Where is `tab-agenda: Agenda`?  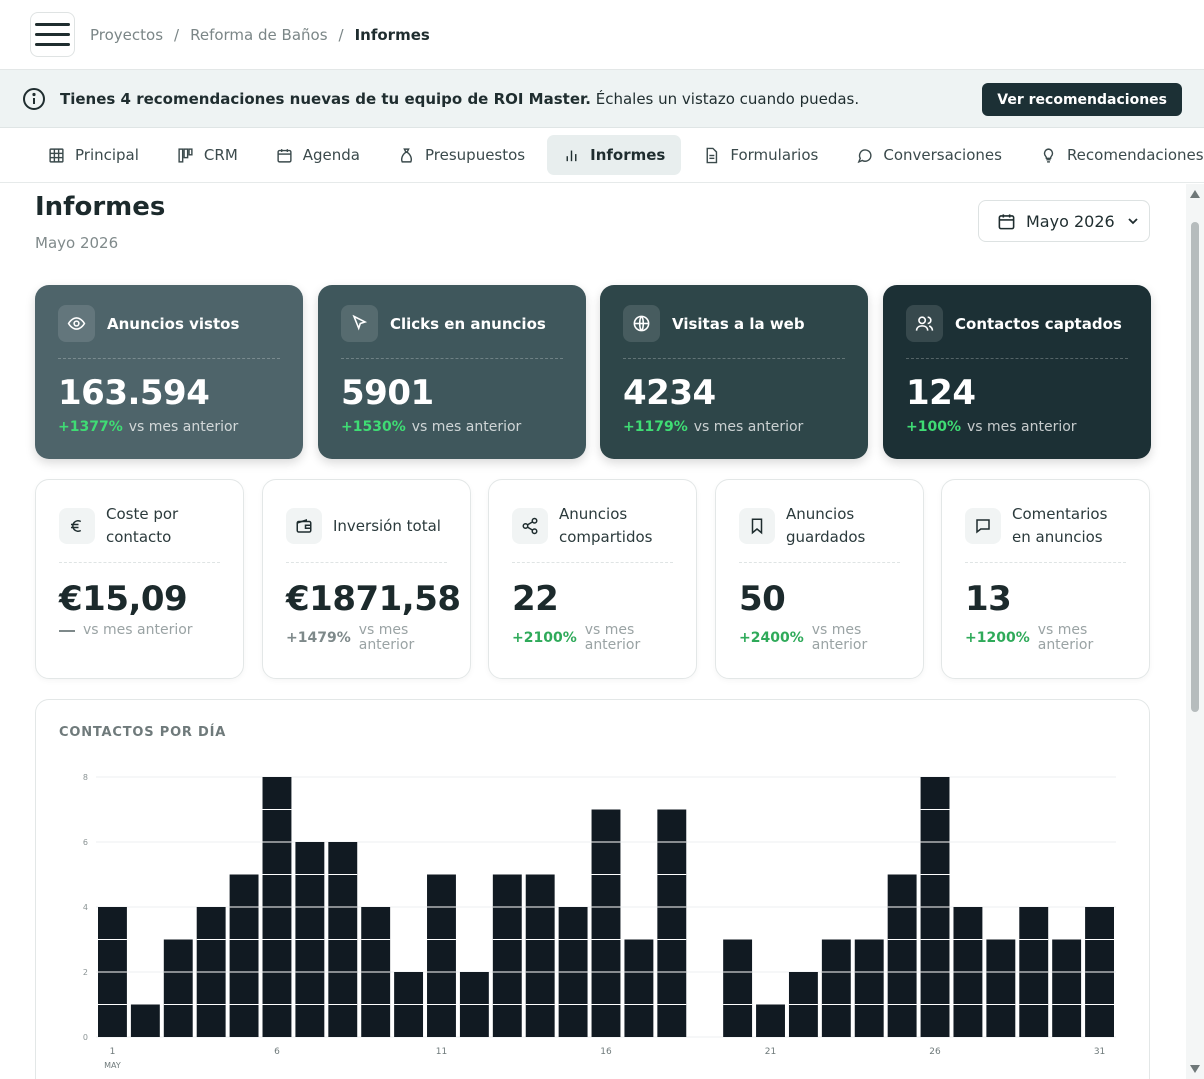 tab-agenda: Agenda is located at coordinates (318, 155).